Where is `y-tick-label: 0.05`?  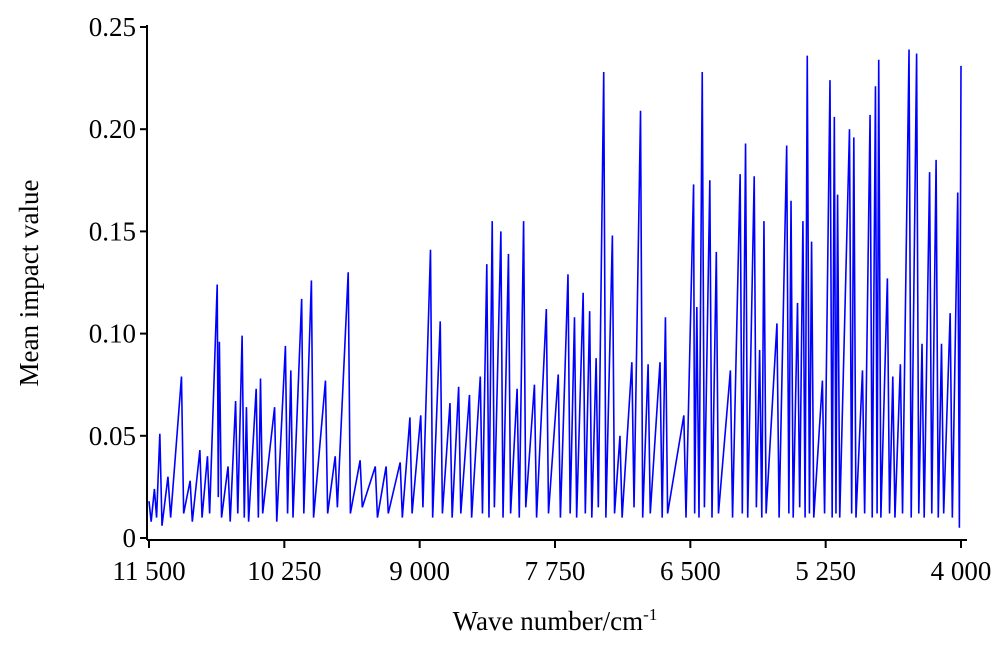
y-tick-label: 0.05 is located at coordinates (112, 436).